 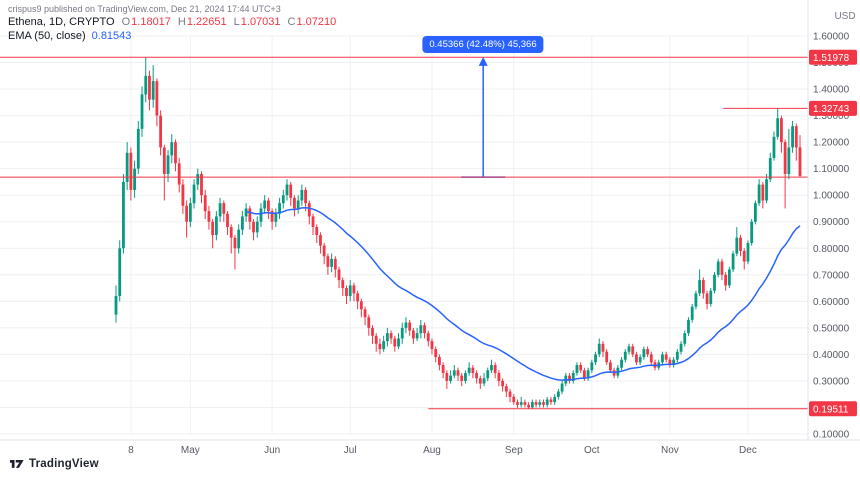 I want to click on svg-text: Aug, so click(x=432, y=450).